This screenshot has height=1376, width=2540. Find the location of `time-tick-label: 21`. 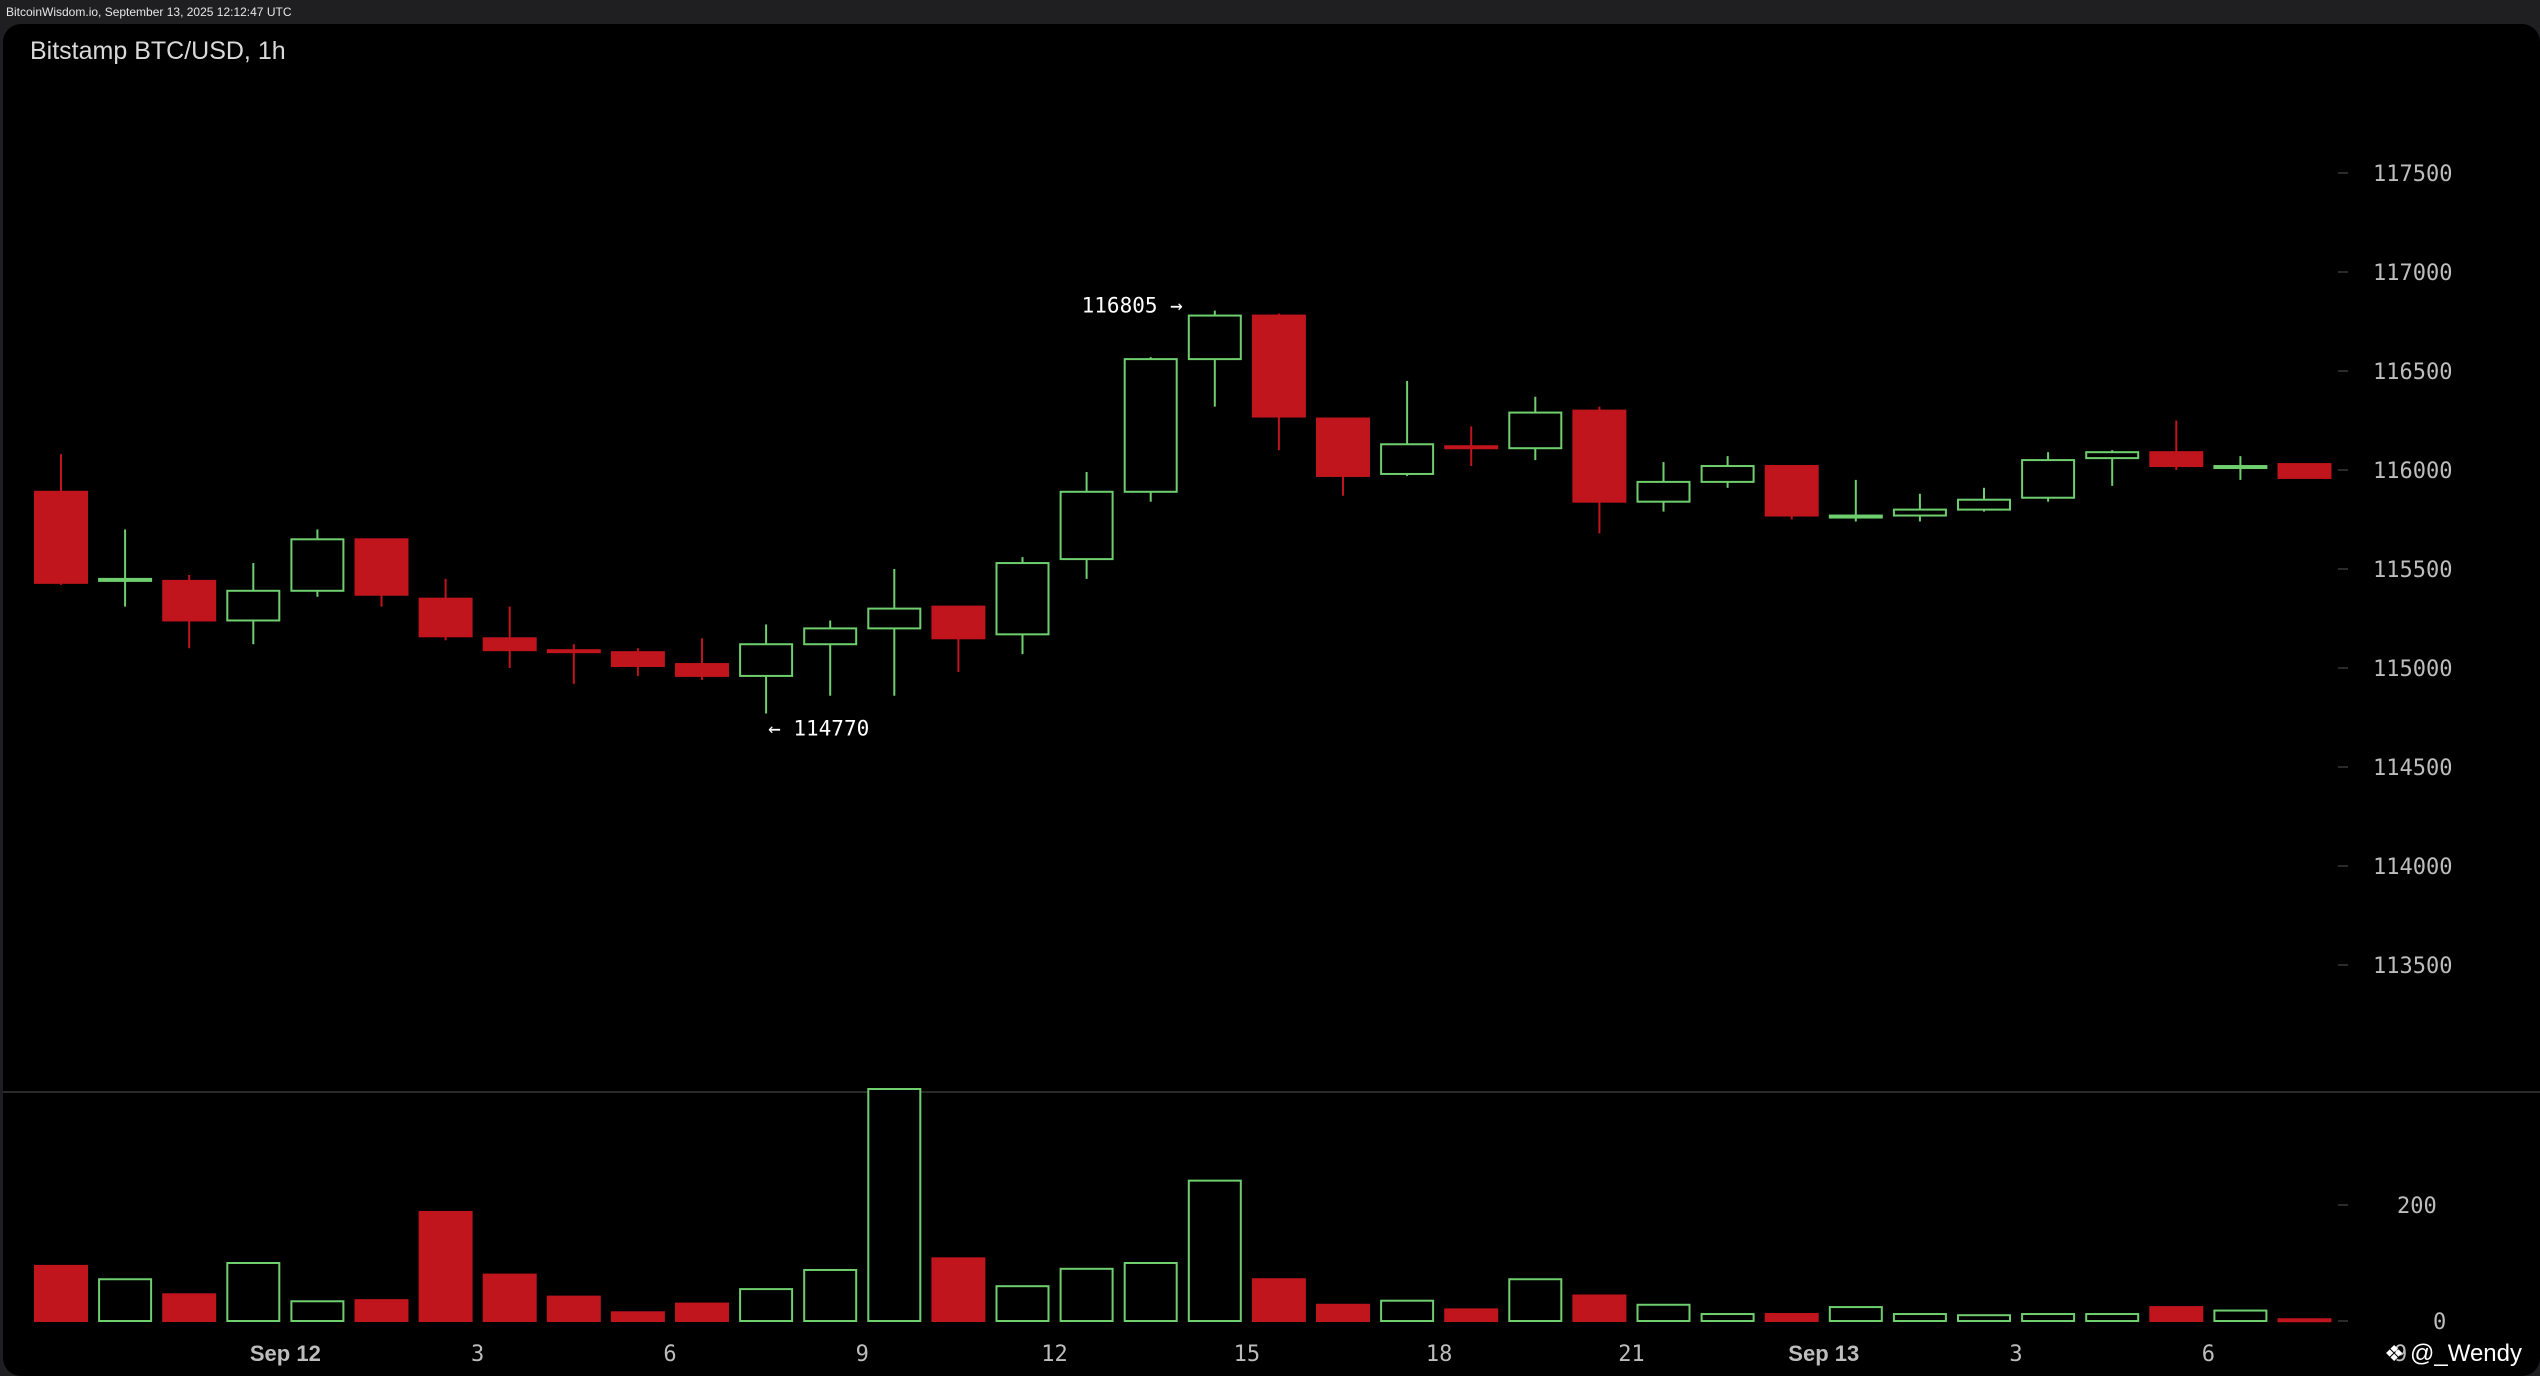

time-tick-label: 21 is located at coordinates (1631, 1354).